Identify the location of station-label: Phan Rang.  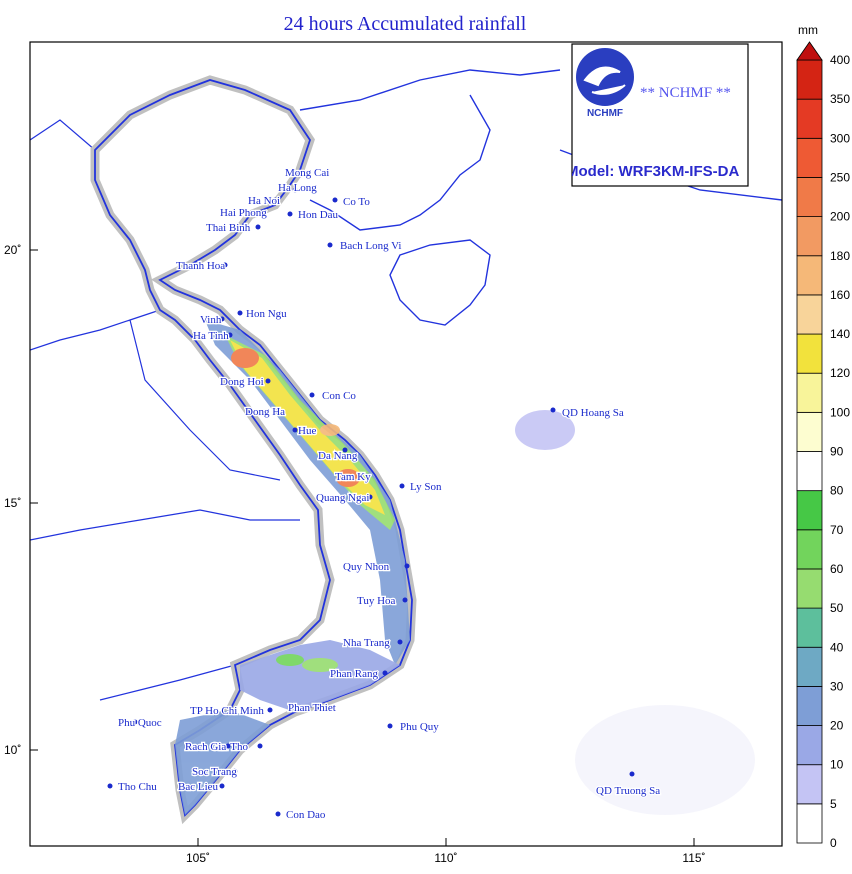
(354, 674).